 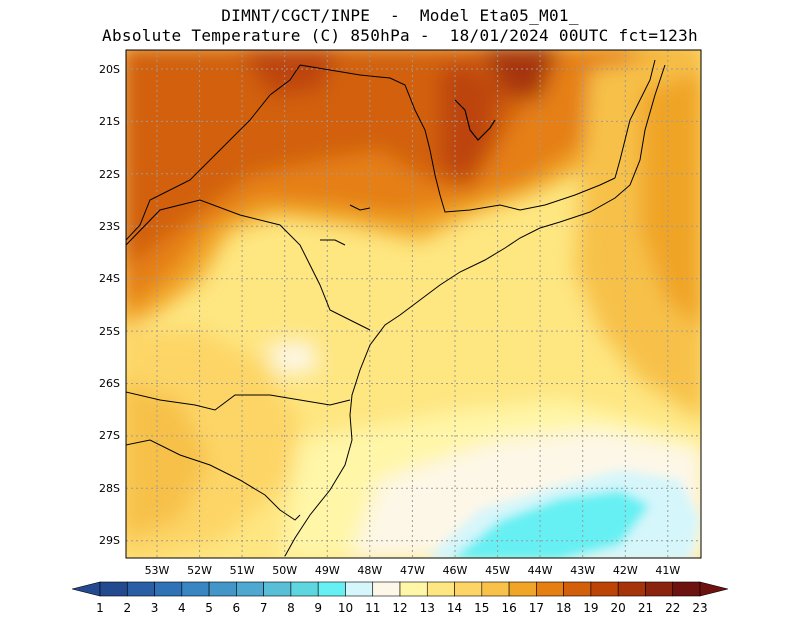 I want to click on colorbar-label: 13, so click(x=427, y=608).